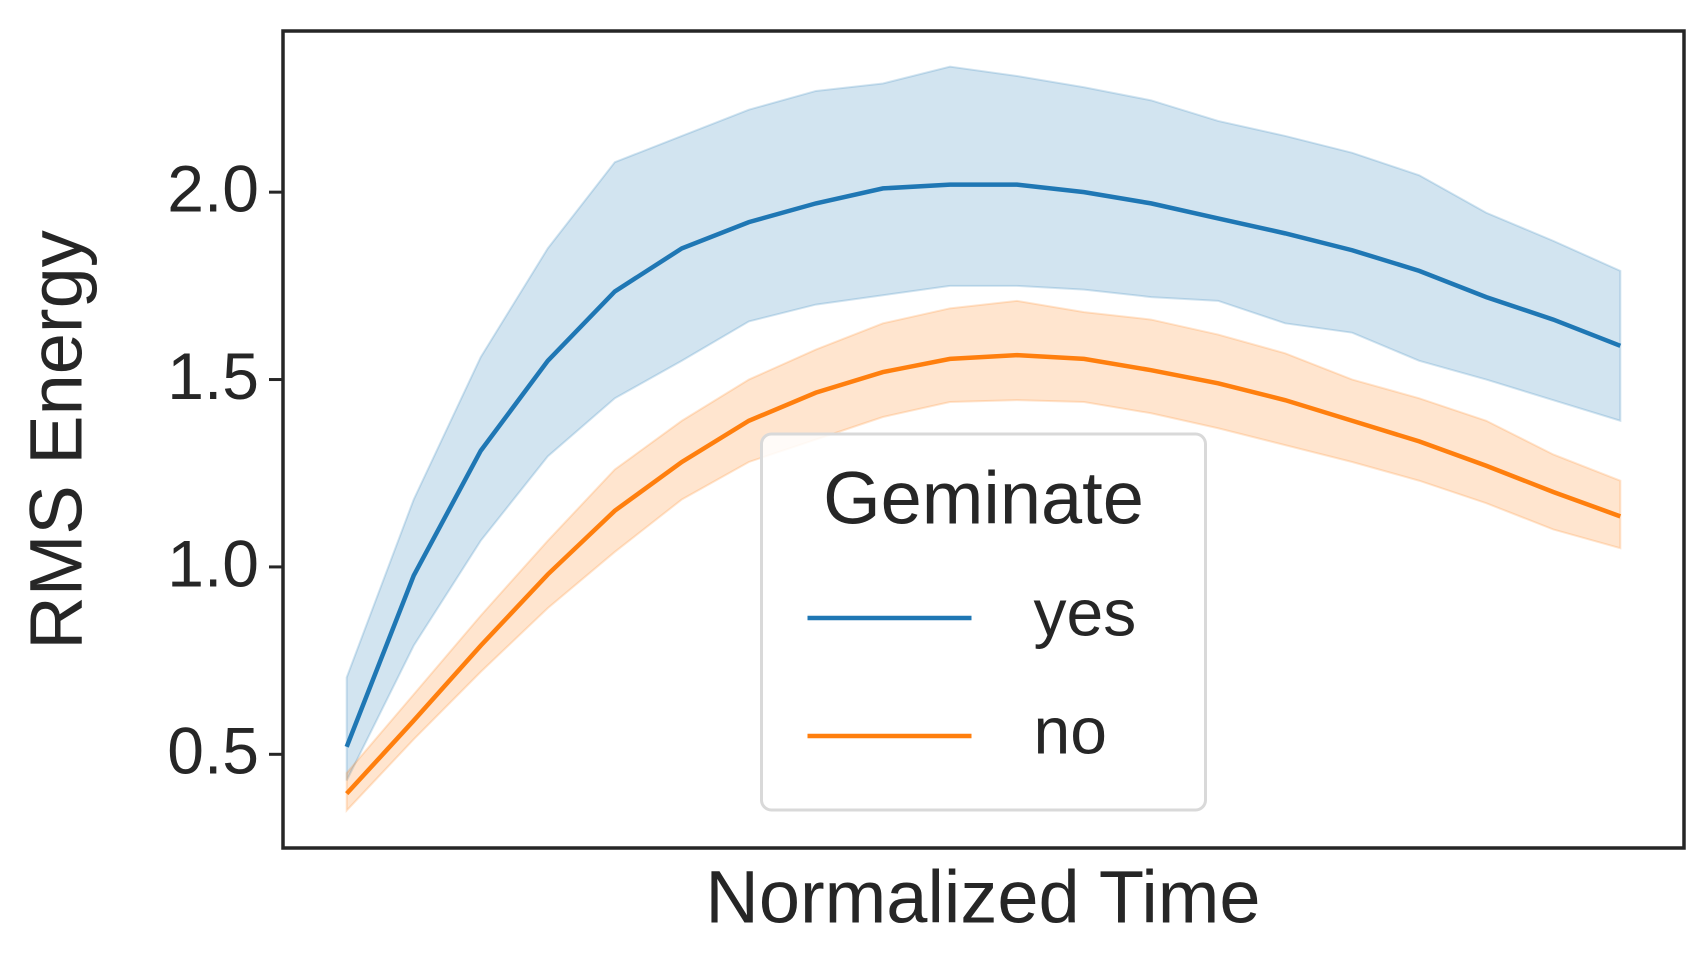 This screenshot has height=973, width=1705. What do you see at coordinates (983, 498) in the screenshot?
I see `legend-title: Geminate` at bounding box center [983, 498].